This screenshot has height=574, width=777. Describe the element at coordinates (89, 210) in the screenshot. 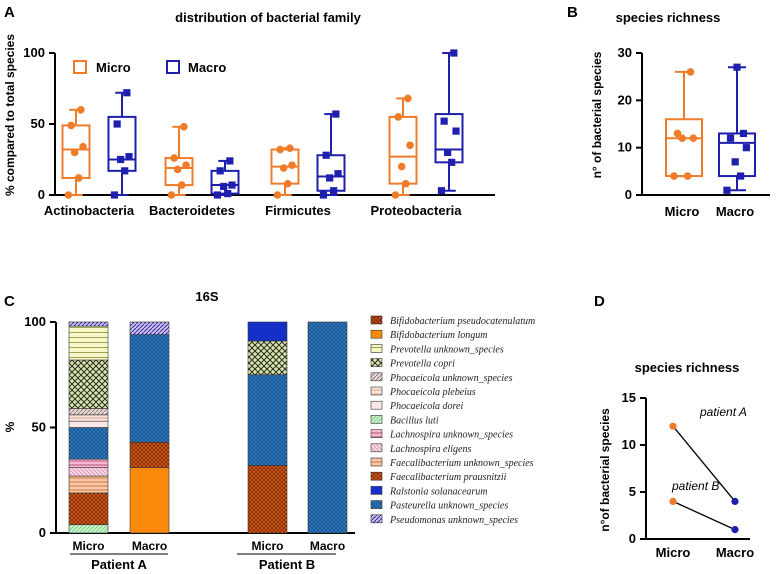

I see `category-label-actinobacteria: Actinobacteria` at that location.